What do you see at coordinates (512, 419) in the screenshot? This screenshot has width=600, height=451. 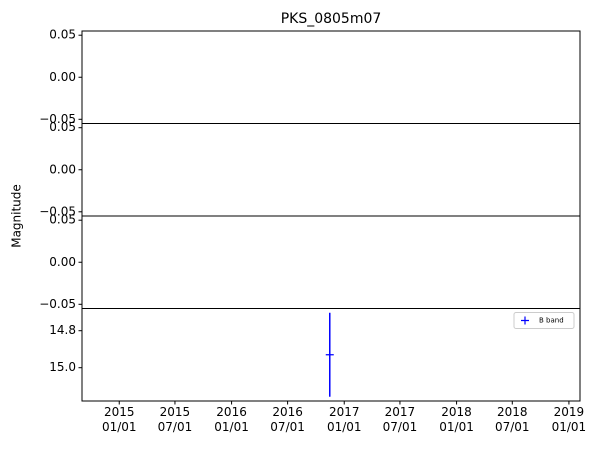 I see `x-tick-label: 2018 07/01` at bounding box center [512, 419].